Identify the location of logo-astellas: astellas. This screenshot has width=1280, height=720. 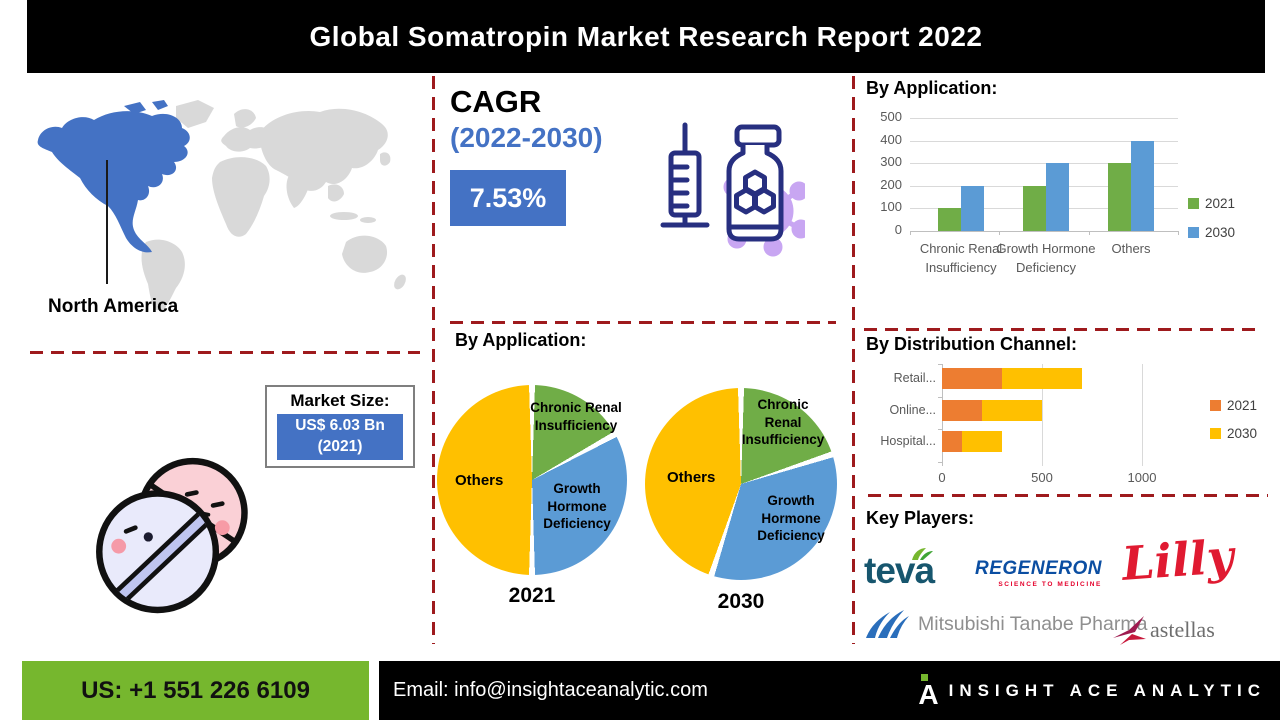
(1163, 630).